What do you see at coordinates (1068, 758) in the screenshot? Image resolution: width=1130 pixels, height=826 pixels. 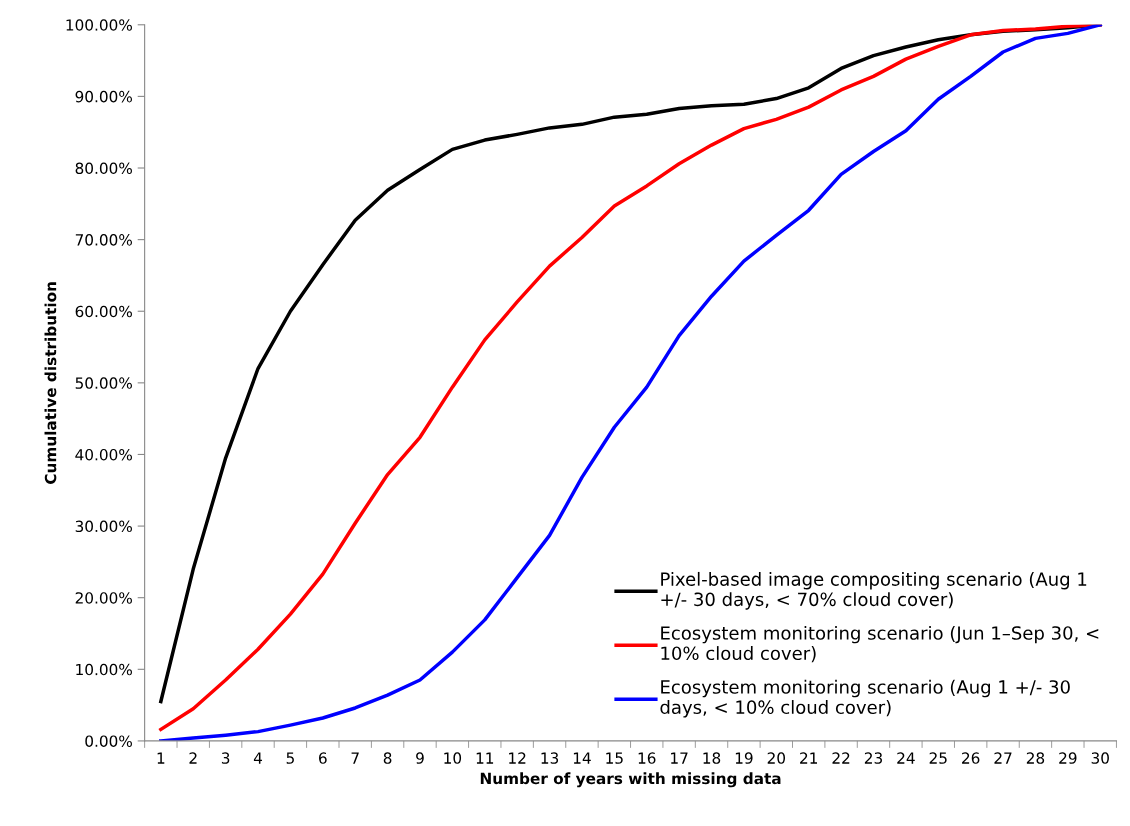 I see `x-tick-label: 29` at bounding box center [1068, 758].